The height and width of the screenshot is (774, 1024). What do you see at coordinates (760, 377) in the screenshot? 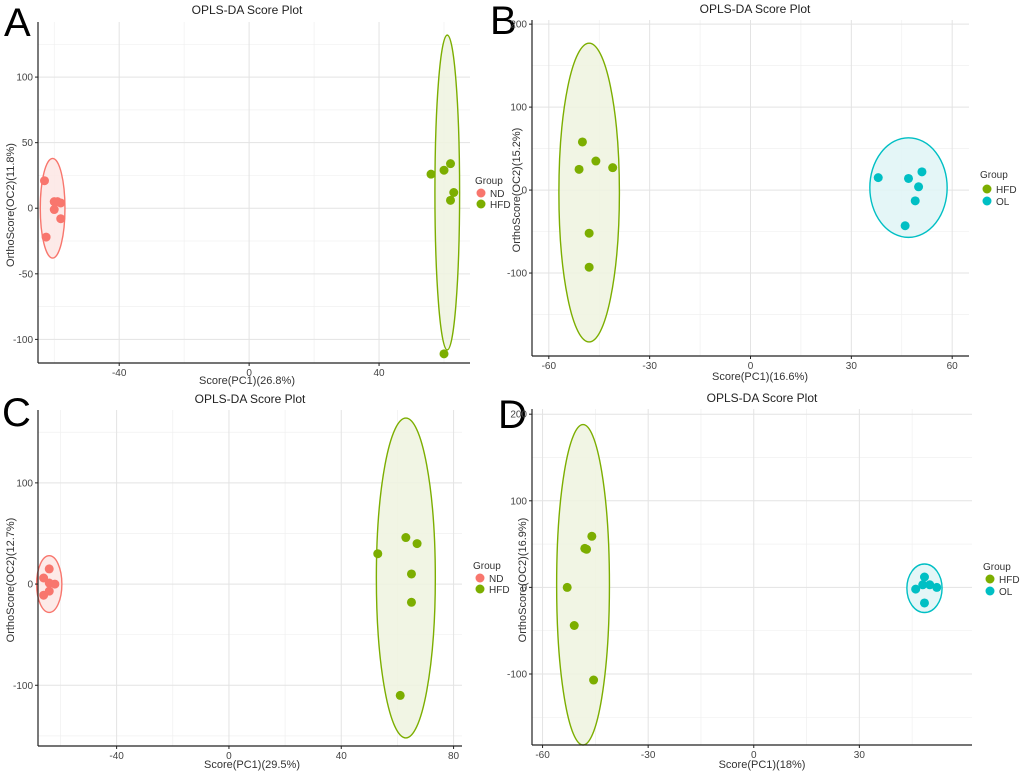
I see `x-axis-label: Score(PC1)(16.6%)` at bounding box center [760, 377].